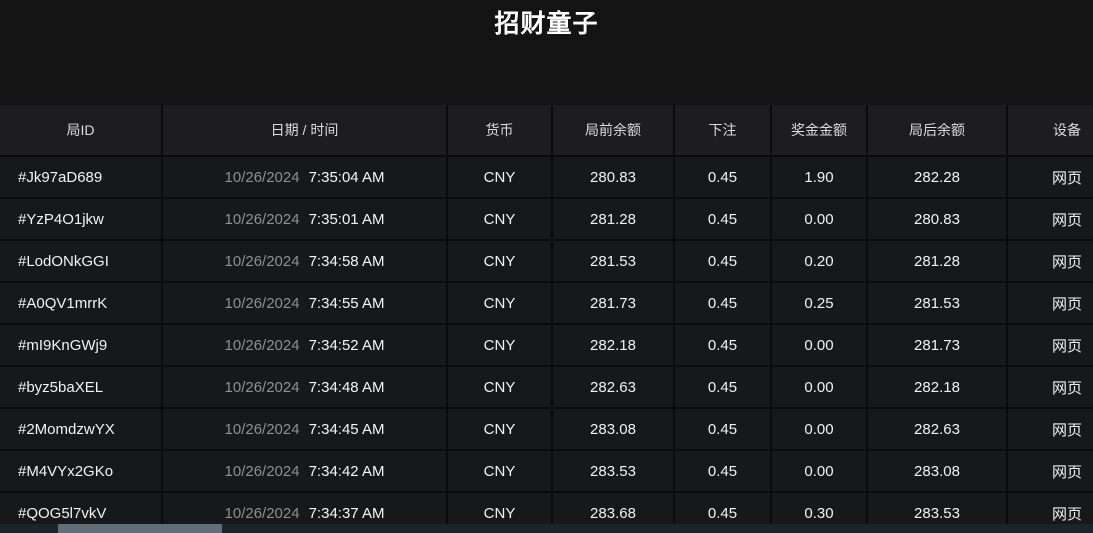  What do you see at coordinates (546, 528) in the screenshot?
I see `horizontal-scrollbar` at bounding box center [546, 528].